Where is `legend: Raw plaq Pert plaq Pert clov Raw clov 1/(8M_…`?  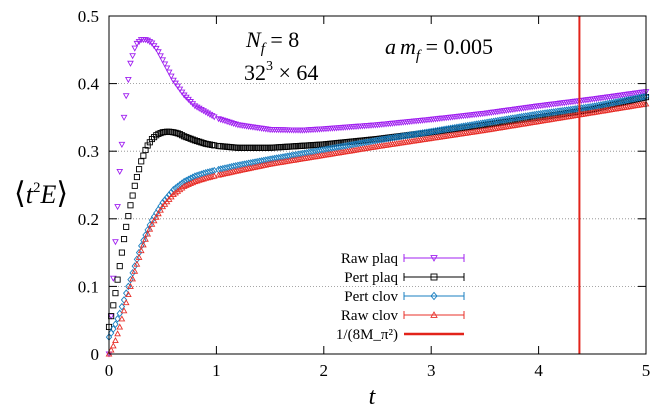
legend: Raw plaq Pert plaq Pert clov Raw clov 1/(8M_… is located at coordinates (400, 297).